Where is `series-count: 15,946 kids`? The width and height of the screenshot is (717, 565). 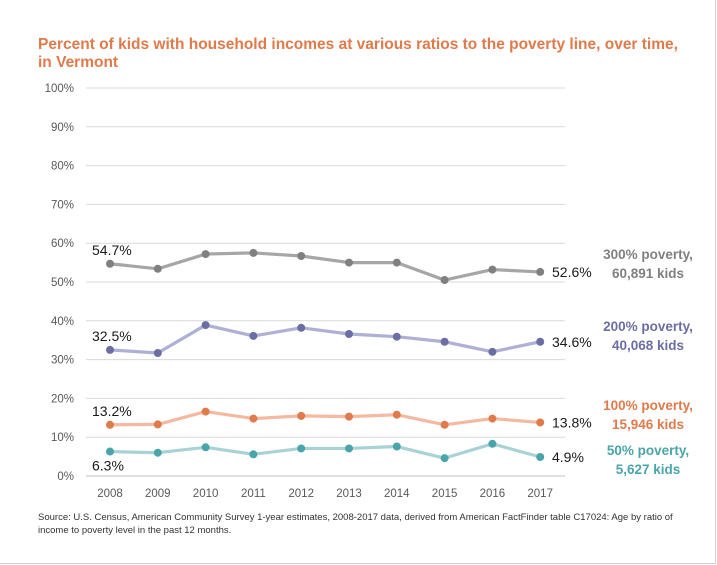 series-count: 15,946 kids is located at coordinates (648, 424).